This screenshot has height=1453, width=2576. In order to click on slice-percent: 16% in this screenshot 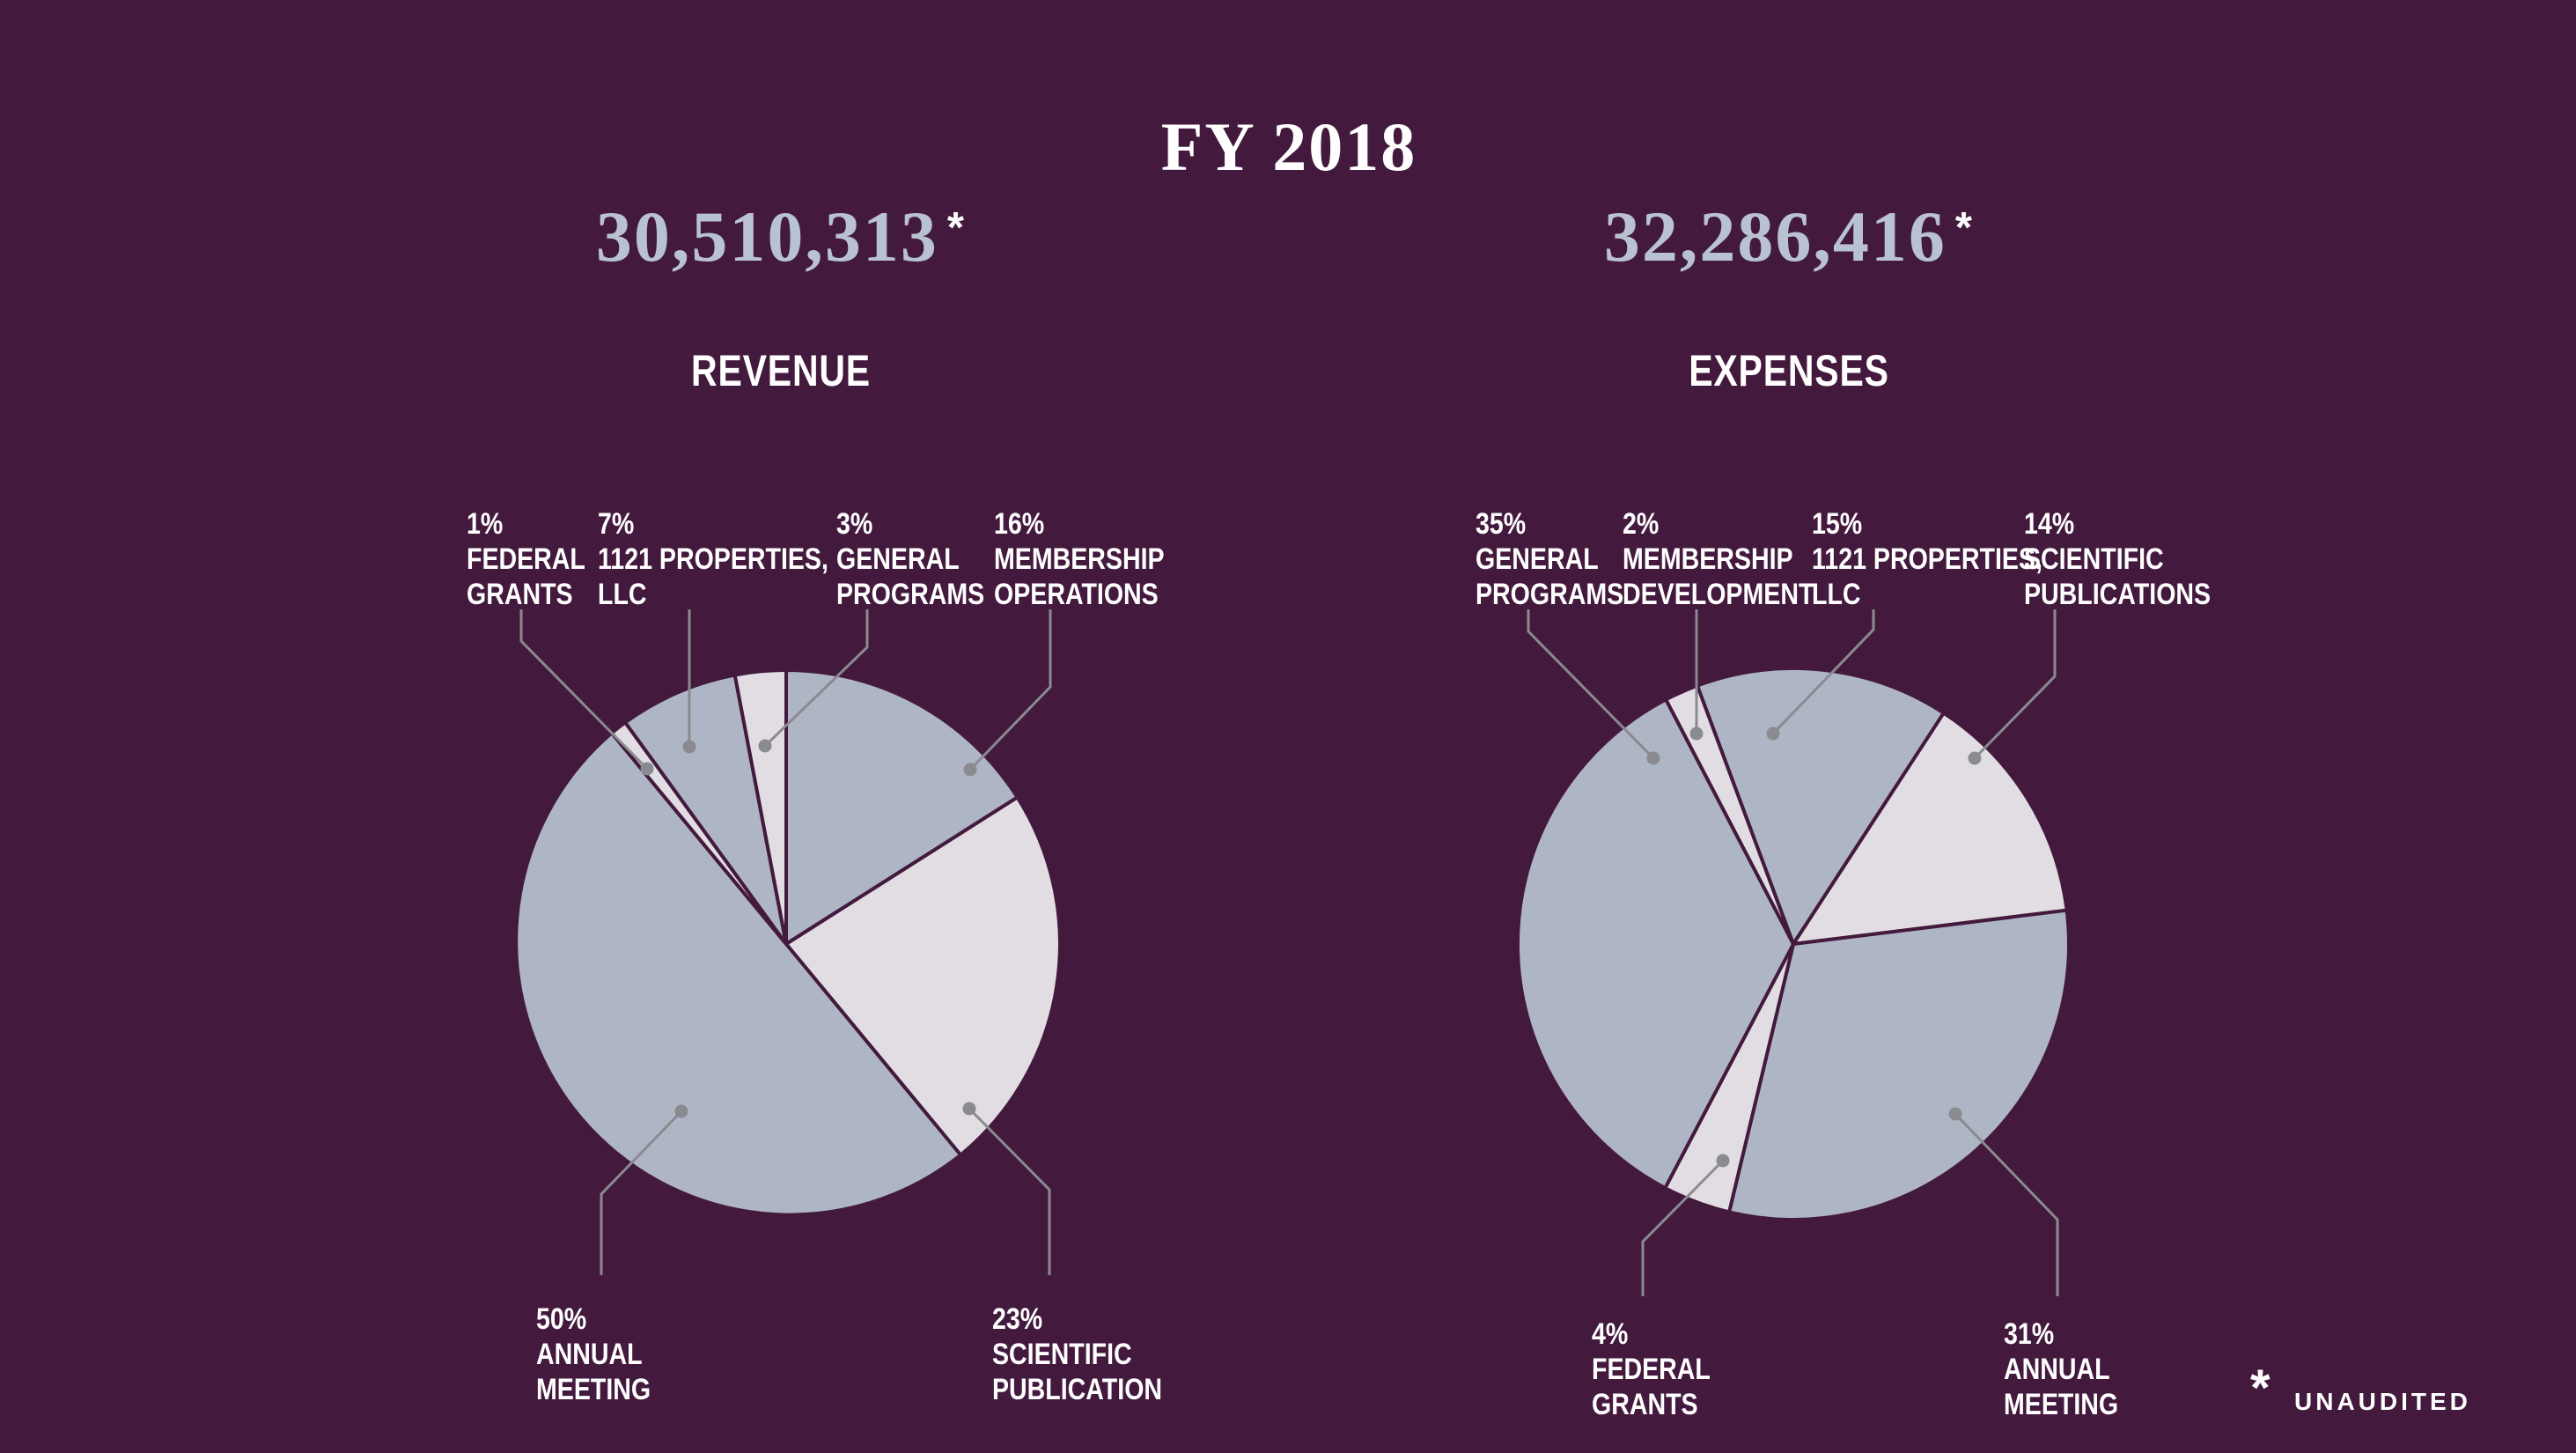, I will do `click(1020, 524)`.